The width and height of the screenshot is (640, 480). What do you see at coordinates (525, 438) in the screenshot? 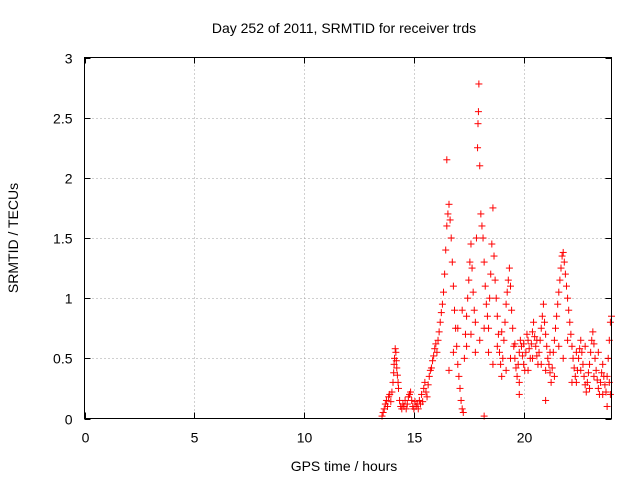
I see `x-tick-label: 20` at bounding box center [525, 438].